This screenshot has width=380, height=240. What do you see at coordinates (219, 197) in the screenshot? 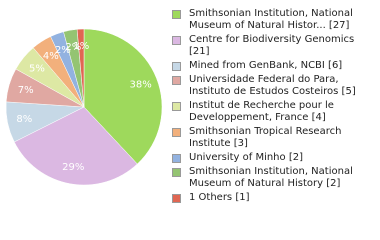
I see `legend-label: 1 Others [1]` at bounding box center [219, 197].